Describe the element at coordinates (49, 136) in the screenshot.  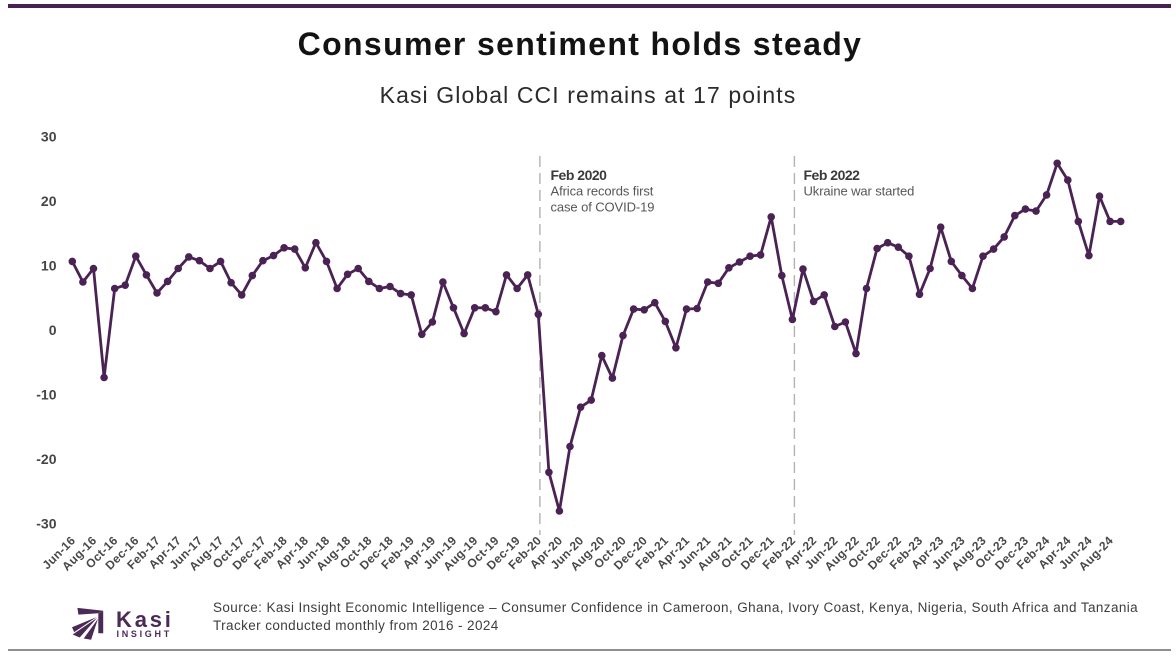
I see `svg-text: 30` at that location.